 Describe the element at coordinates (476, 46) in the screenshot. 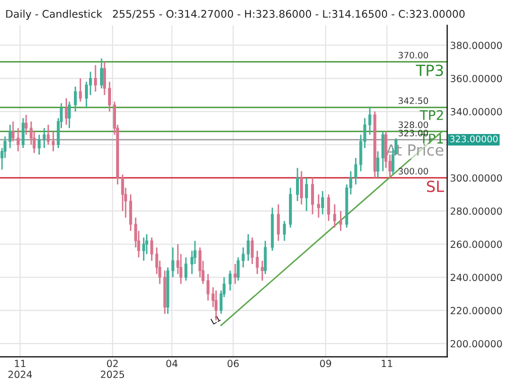

I see `y-tick-label: 380.00000` at that location.